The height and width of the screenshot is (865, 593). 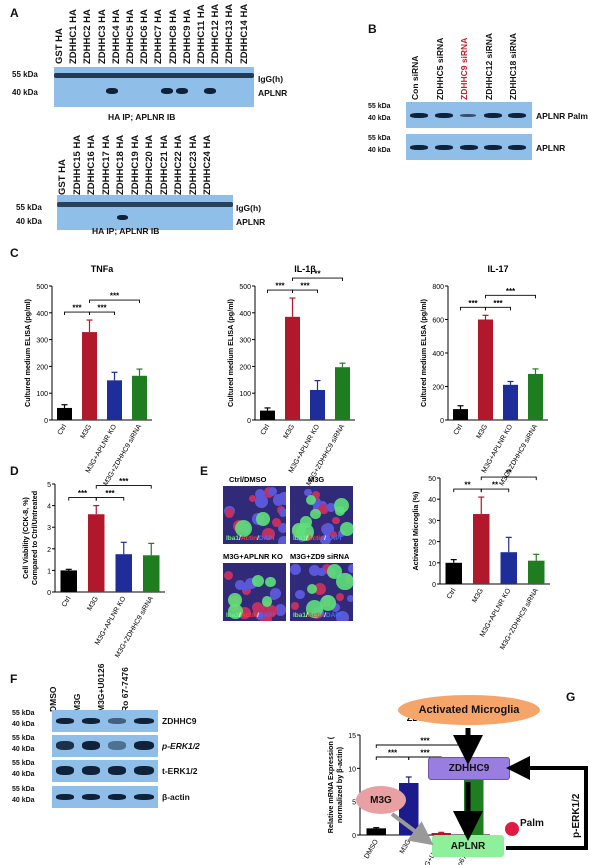 I want to click on micrograph-label: M3G+ZD9 siRNA, so click(x=320, y=556).